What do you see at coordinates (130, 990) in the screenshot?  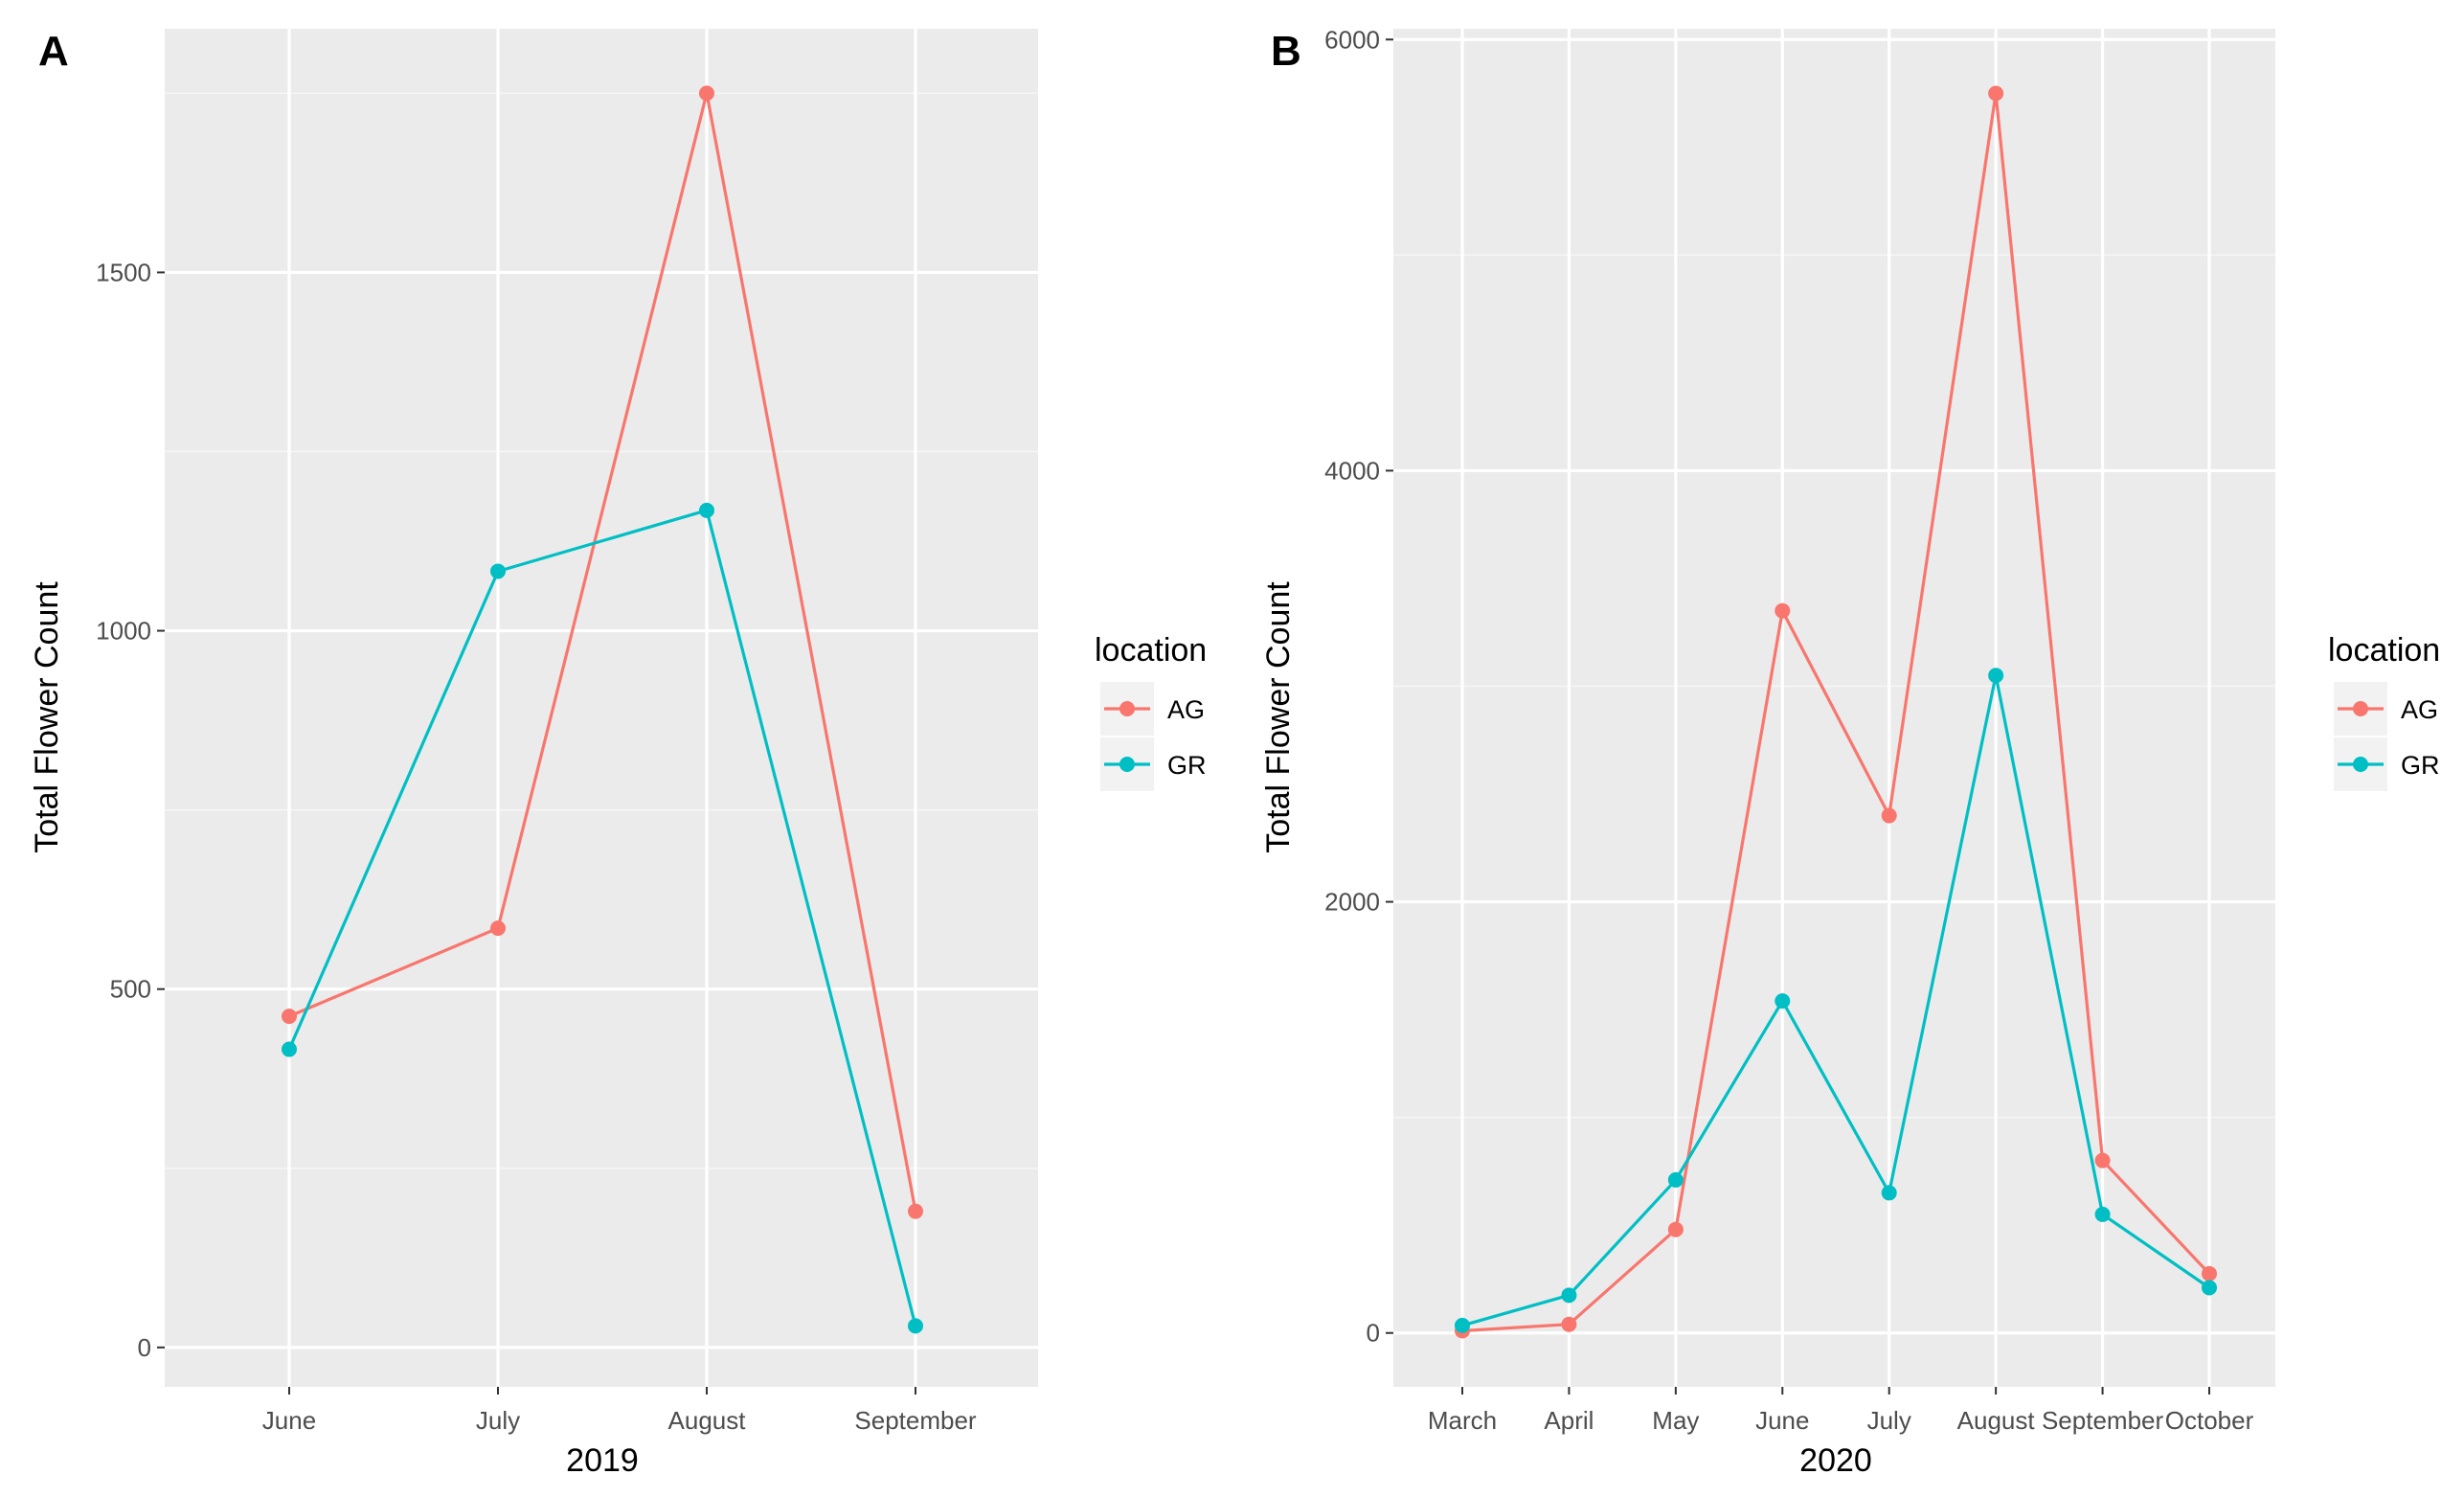 I see `y-tick-label: 500` at bounding box center [130, 990].